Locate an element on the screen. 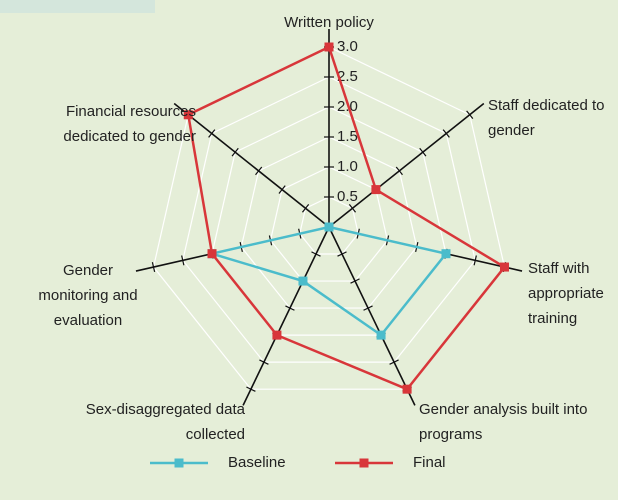  y-tick-label: 0.5 is located at coordinates (347, 196).